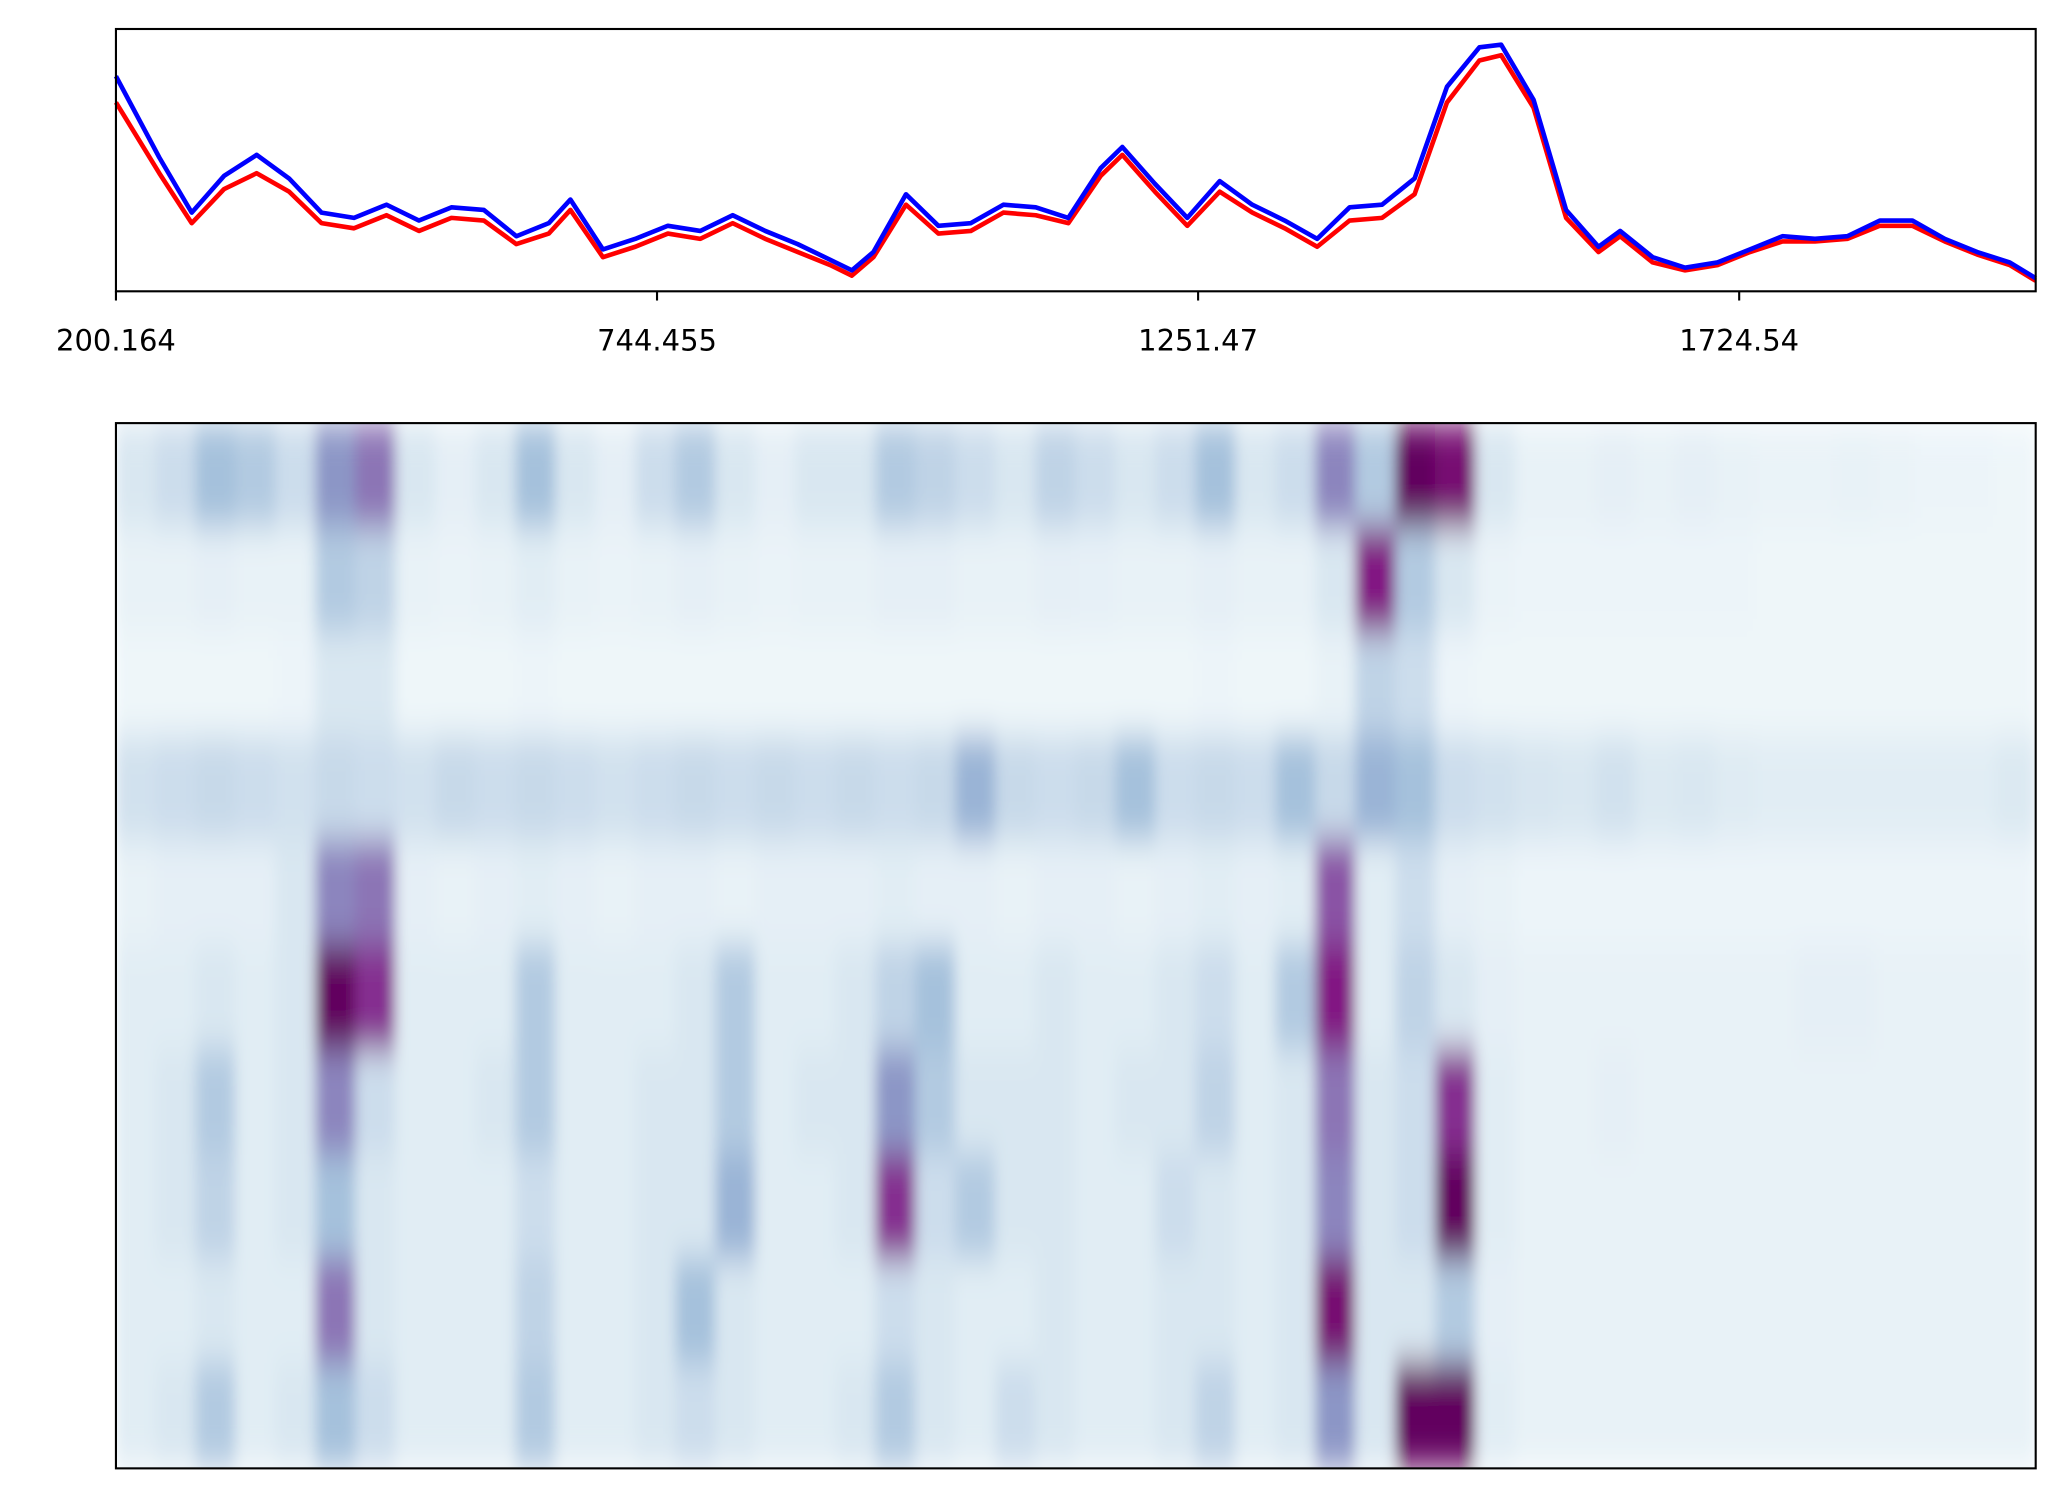 This screenshot has width=2066, height=1500. What do you see at coordinates (1075, 167) in the screenshot?
I see `line-series` at bounding box center [1075, 167].